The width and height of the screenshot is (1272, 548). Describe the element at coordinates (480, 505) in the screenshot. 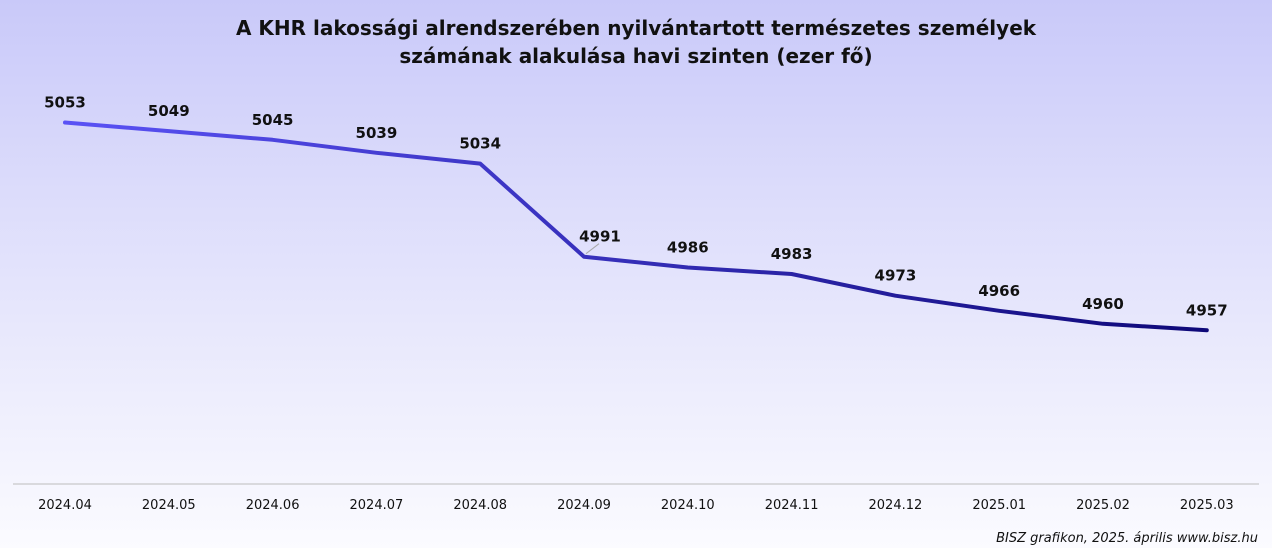

I see `x-tick-label: 2024.08` at that location.